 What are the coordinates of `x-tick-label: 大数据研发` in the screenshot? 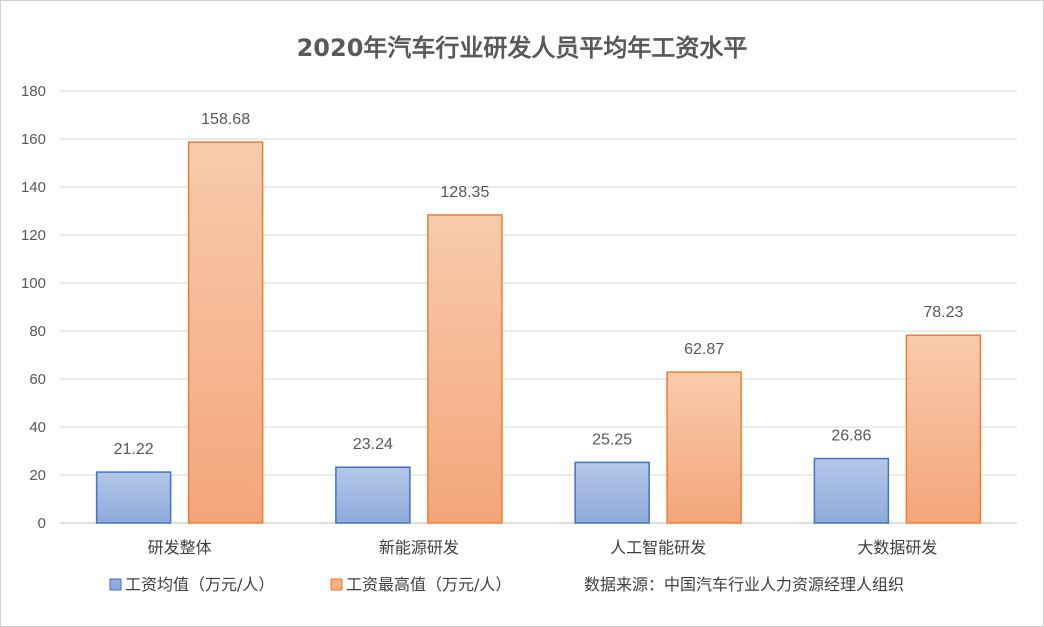 It's located at (897, 547).